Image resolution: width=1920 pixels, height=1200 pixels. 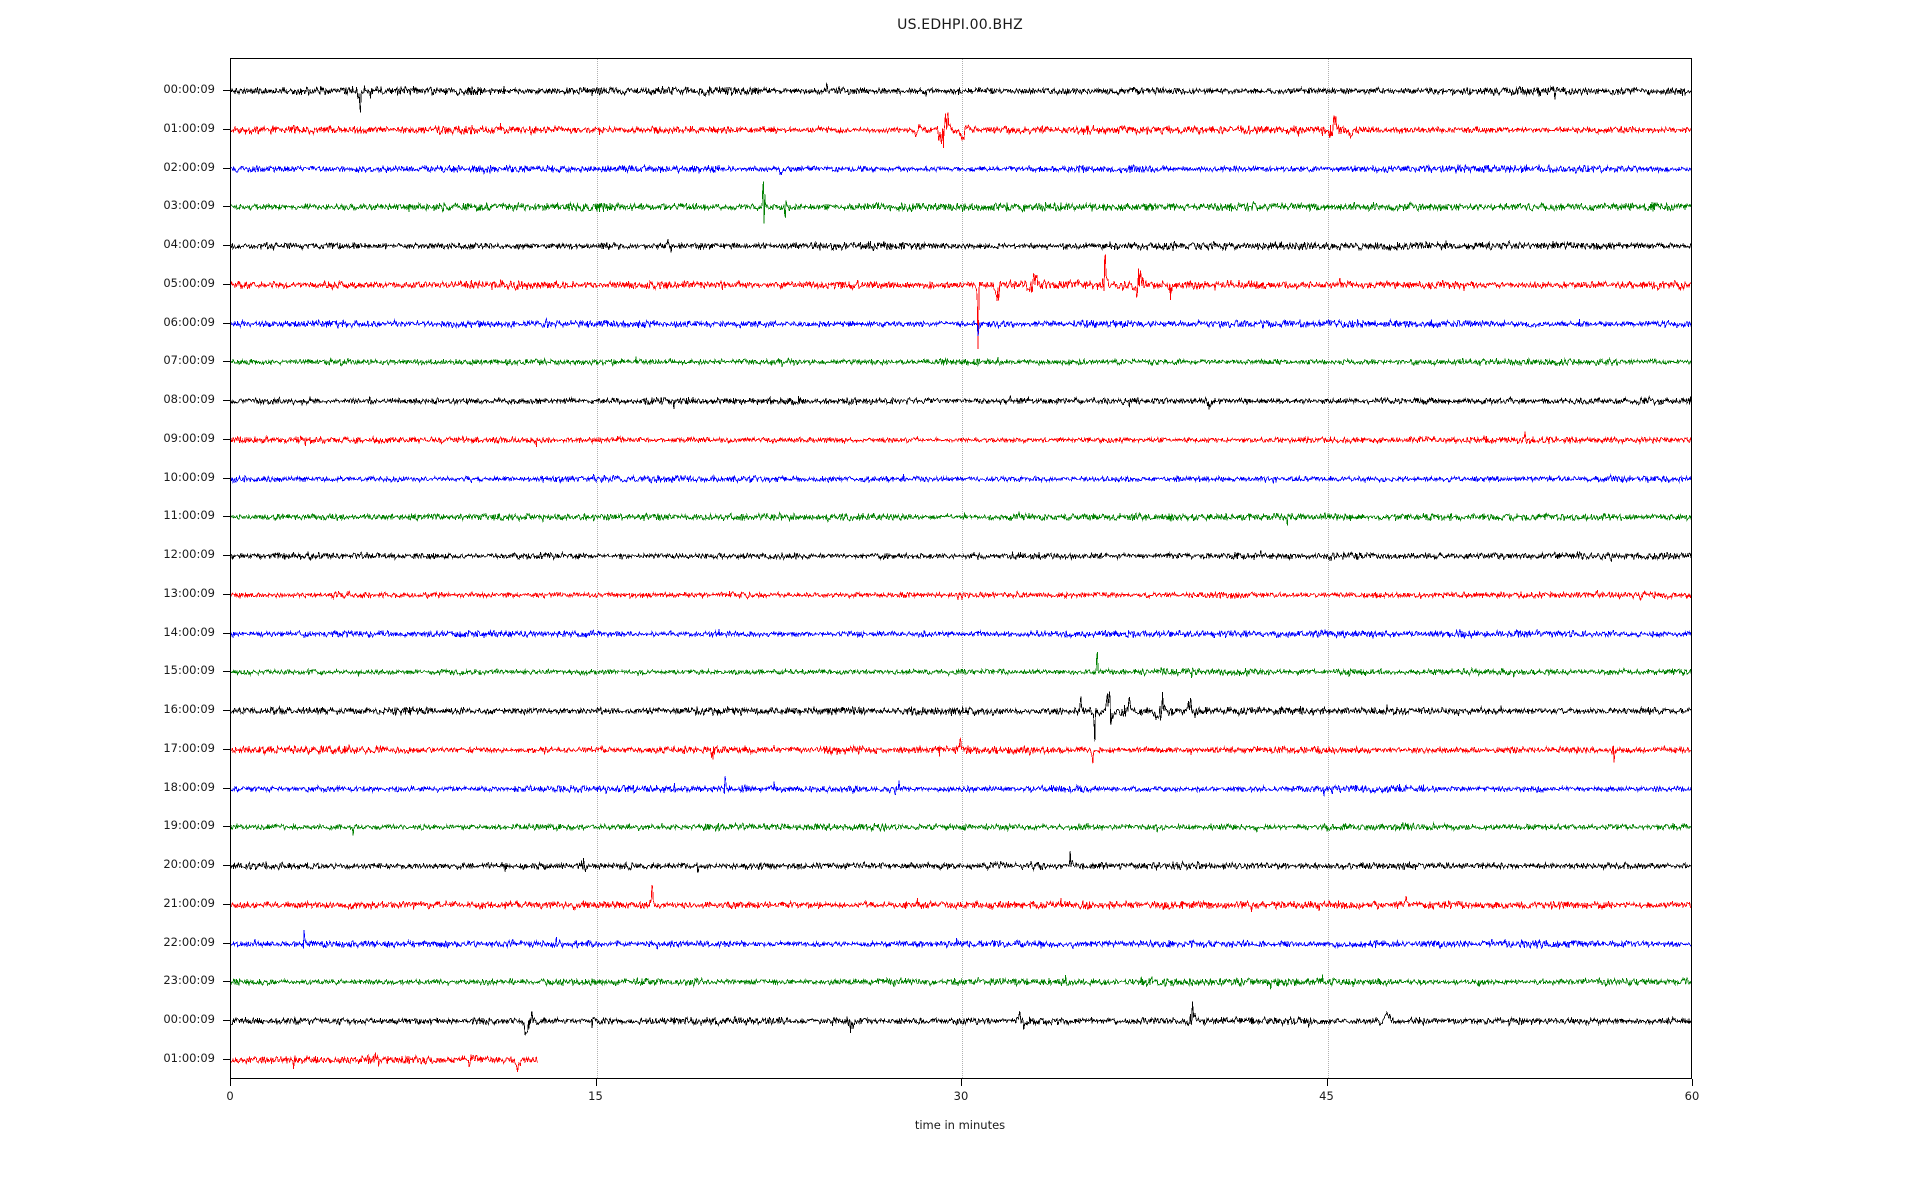 I want to click on x-tick-label: 45, so click(x=1326, y=1096).